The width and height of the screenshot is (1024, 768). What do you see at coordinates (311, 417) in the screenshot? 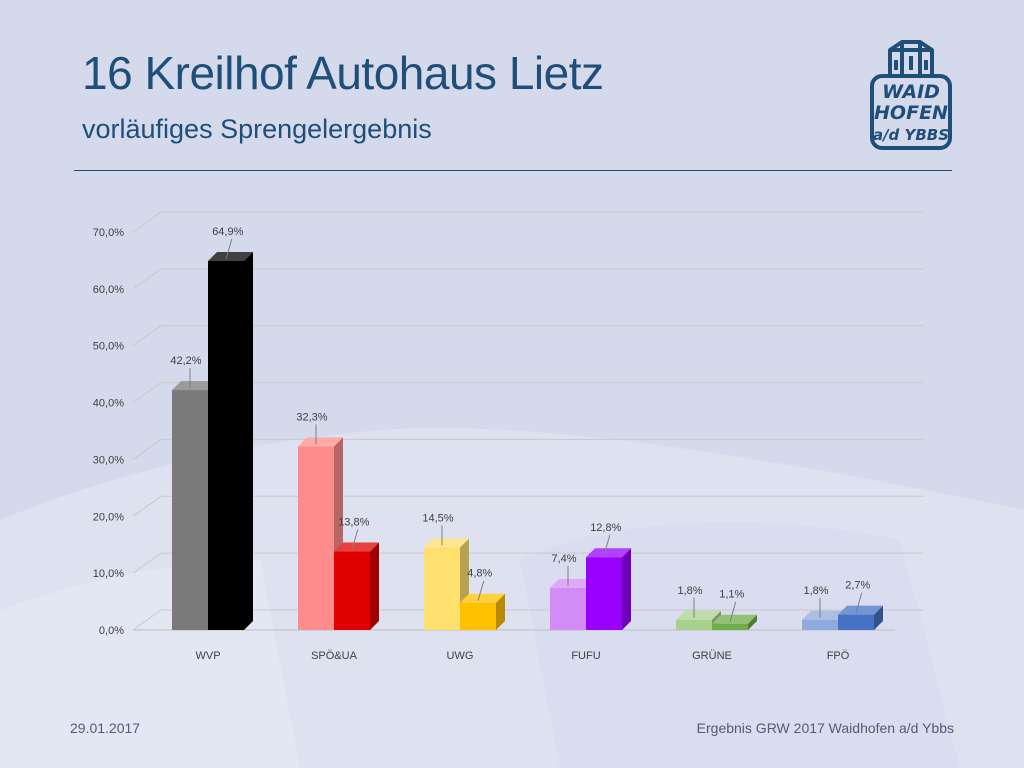
I see `data-label: 32,3%` at bounding box center [311, 417].